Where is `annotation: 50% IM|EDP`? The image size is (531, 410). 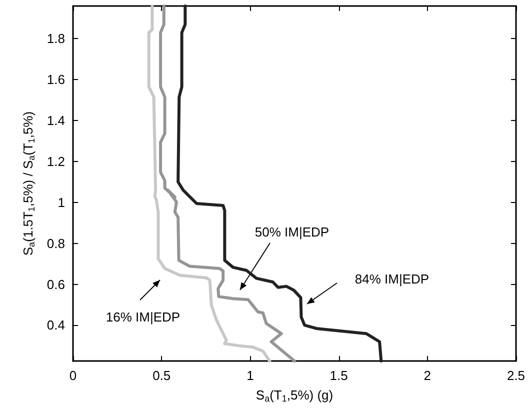 annotation: 50% IM|EDP is located at coordinates (292, 232).